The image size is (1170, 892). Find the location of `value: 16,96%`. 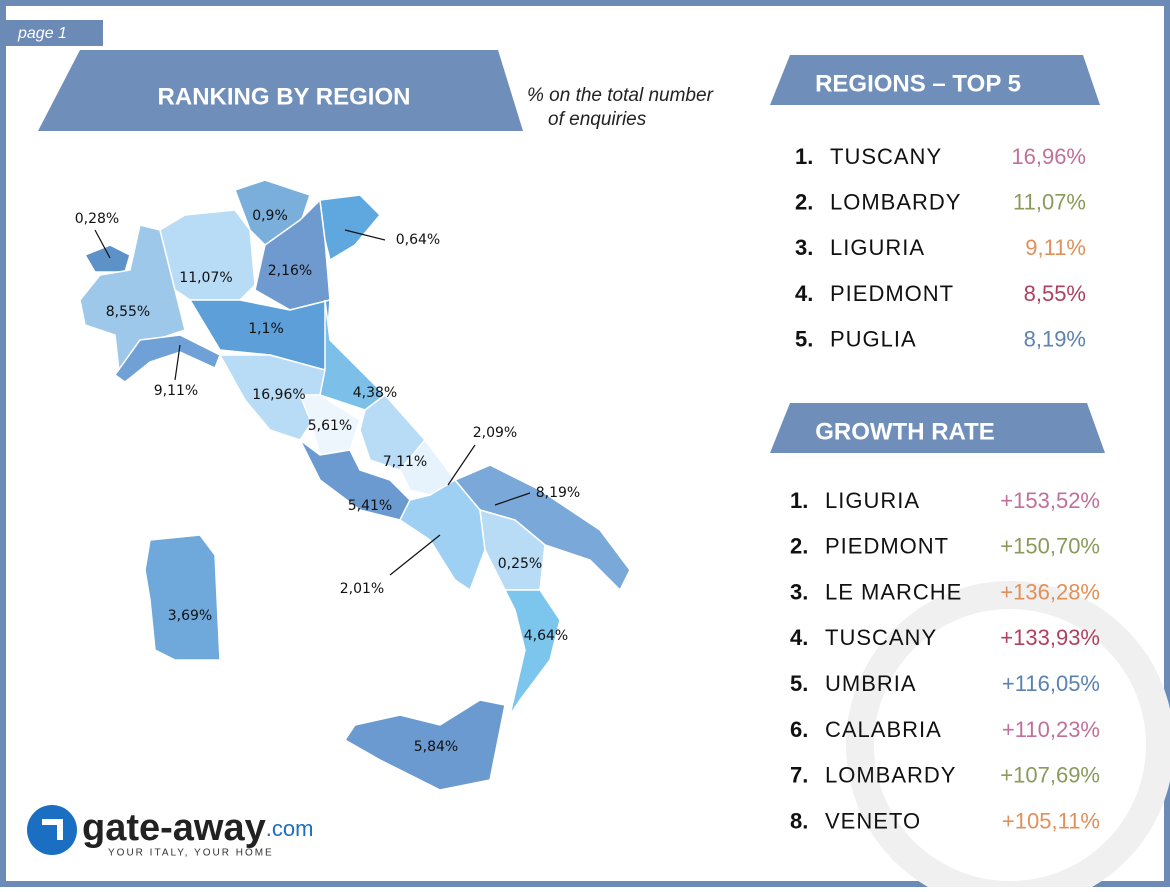

value: 16,96% is located at coordinates (1048, 156).